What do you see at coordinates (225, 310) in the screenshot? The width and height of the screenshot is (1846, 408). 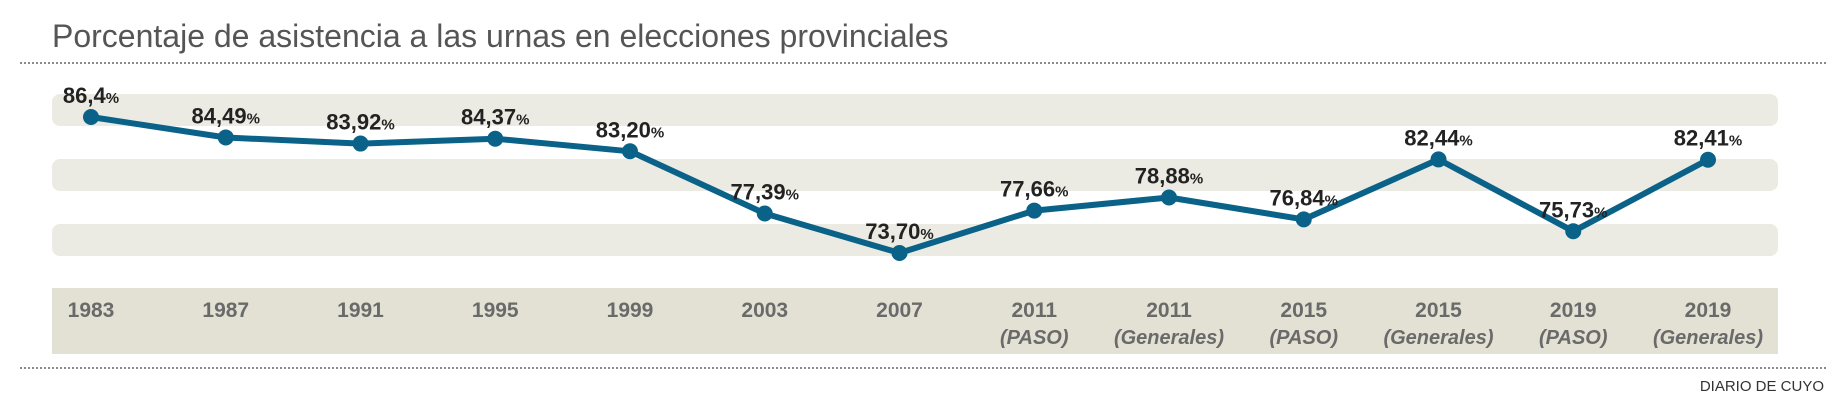 I see `x-tick-label: 1987` at bounding box center [225, 310].